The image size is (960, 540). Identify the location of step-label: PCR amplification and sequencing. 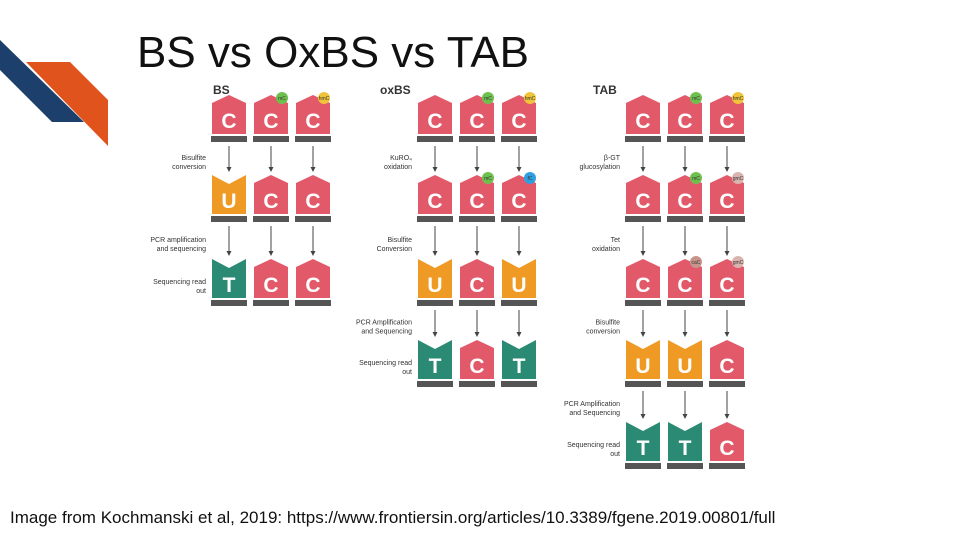
(178, 245).